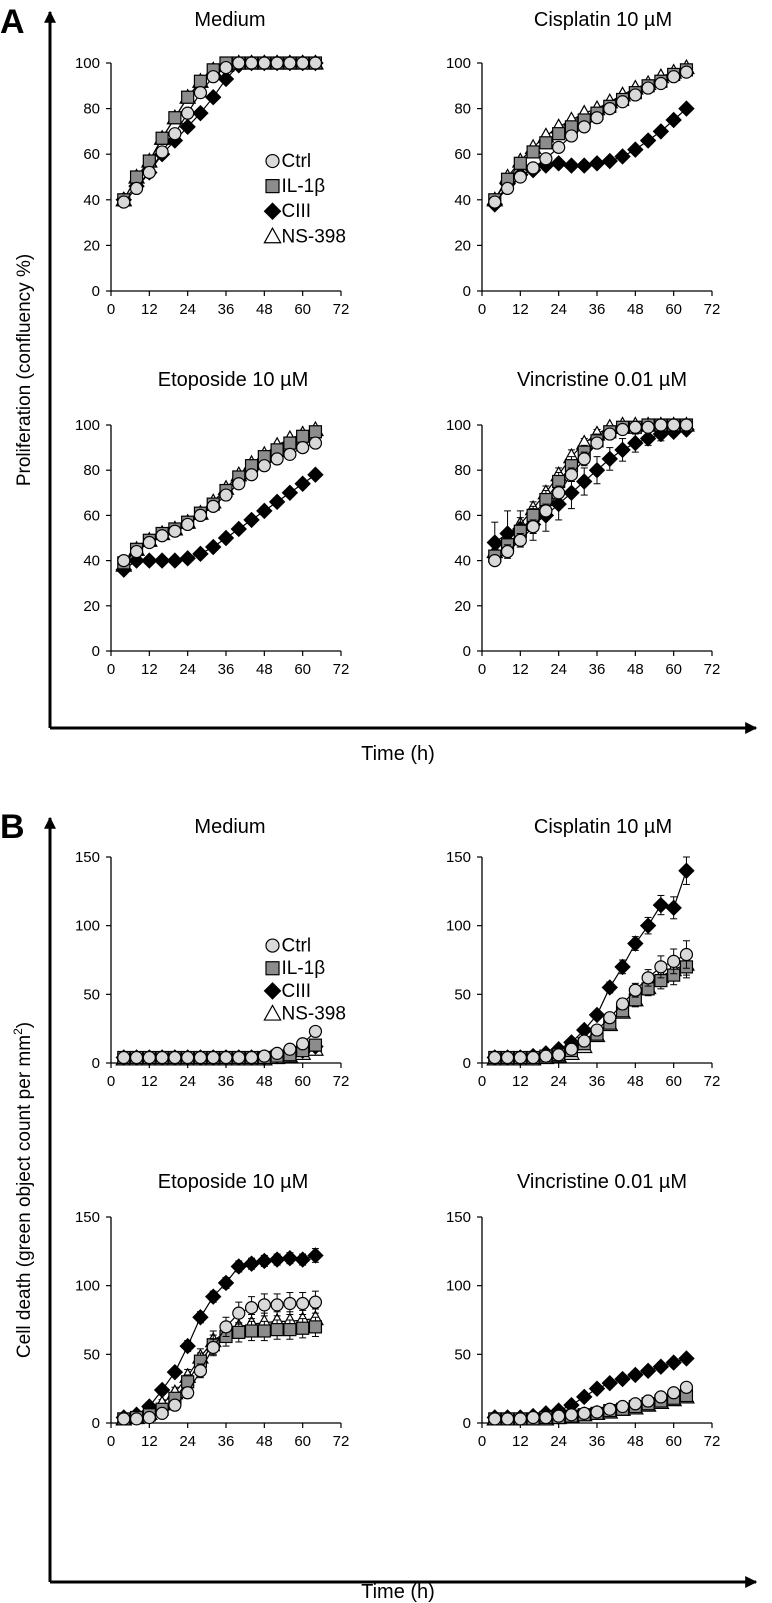 This screenshot has width=772, height=1603. Describe the element at coordinates (220, 1371) in the screenshot. I see `series-il-1-` at that location.